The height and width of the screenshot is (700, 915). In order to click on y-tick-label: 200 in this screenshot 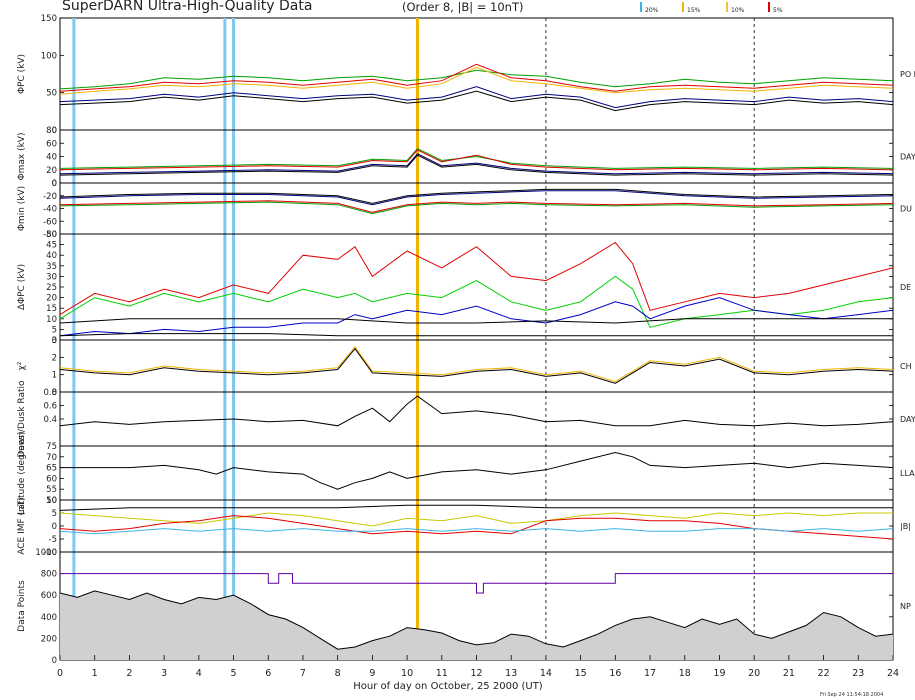, I will do `click(49, 639)`.